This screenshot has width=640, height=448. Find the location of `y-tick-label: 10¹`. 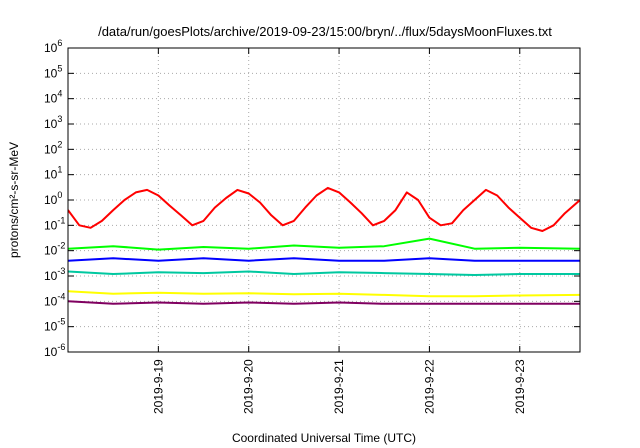

y-tick-label: 10¹ is located at coordinates (53, 173).